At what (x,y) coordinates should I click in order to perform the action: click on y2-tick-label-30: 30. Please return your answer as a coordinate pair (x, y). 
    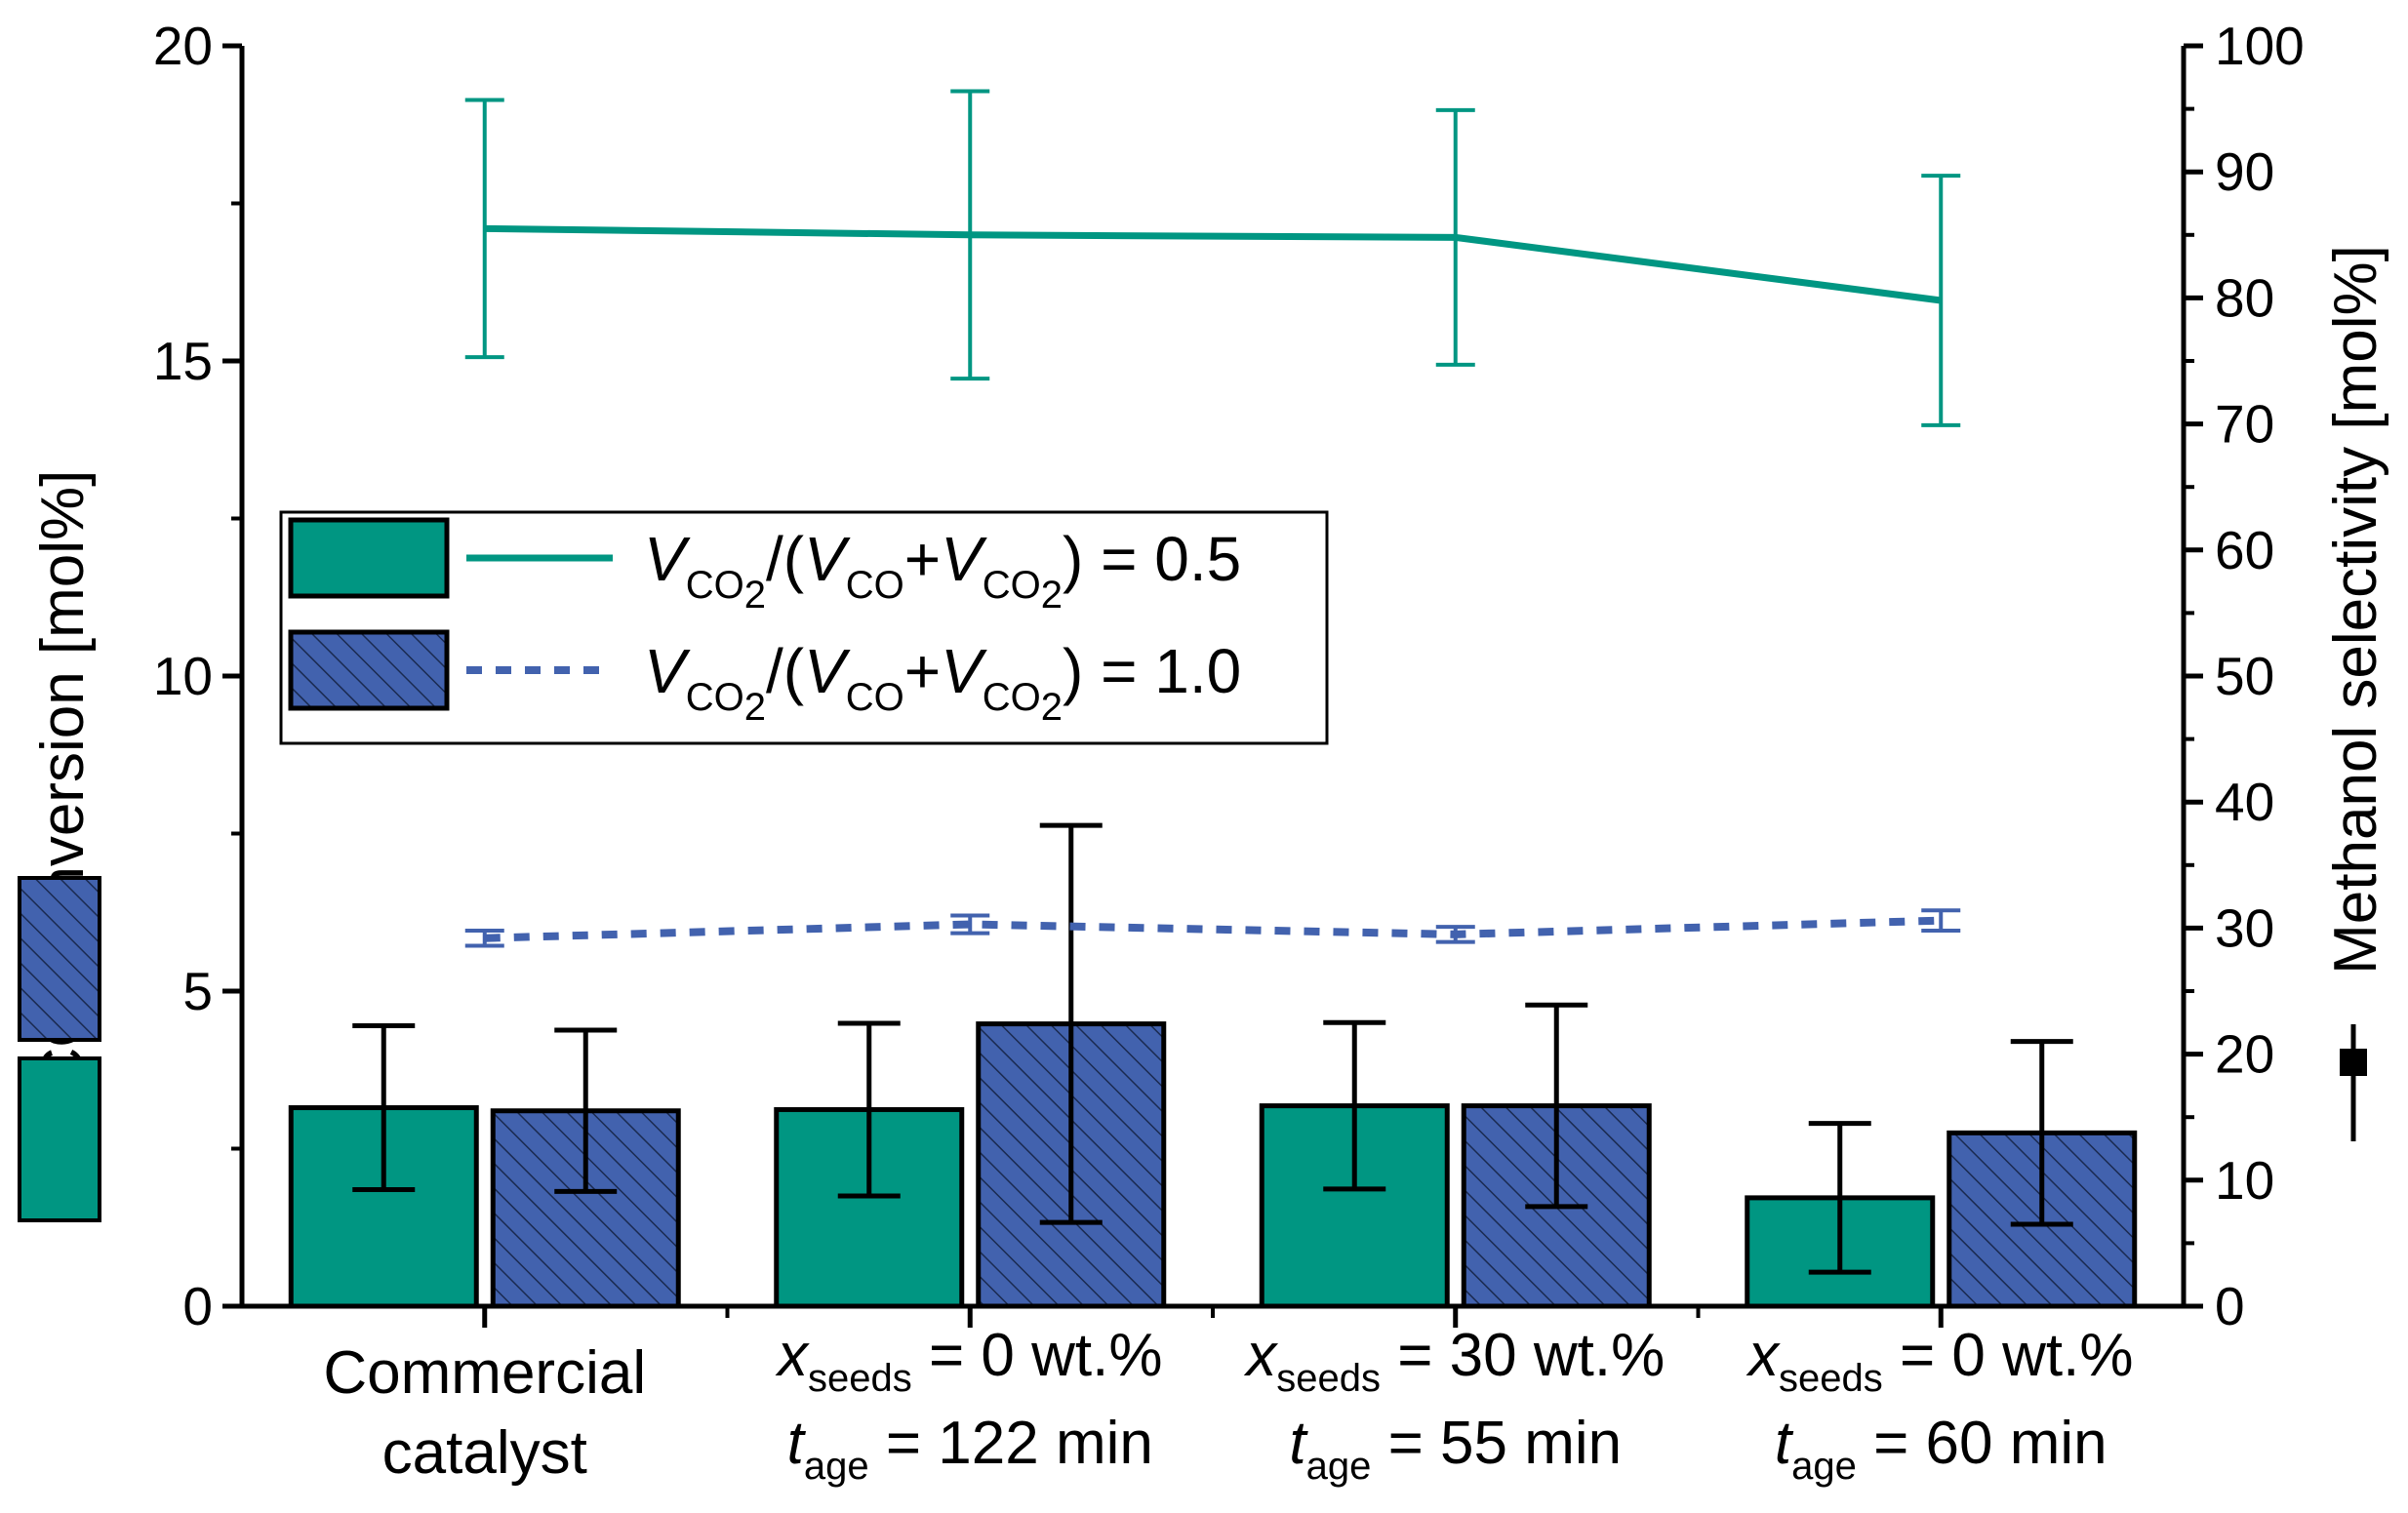
    Looking at the image, I should click on (2244, 927).